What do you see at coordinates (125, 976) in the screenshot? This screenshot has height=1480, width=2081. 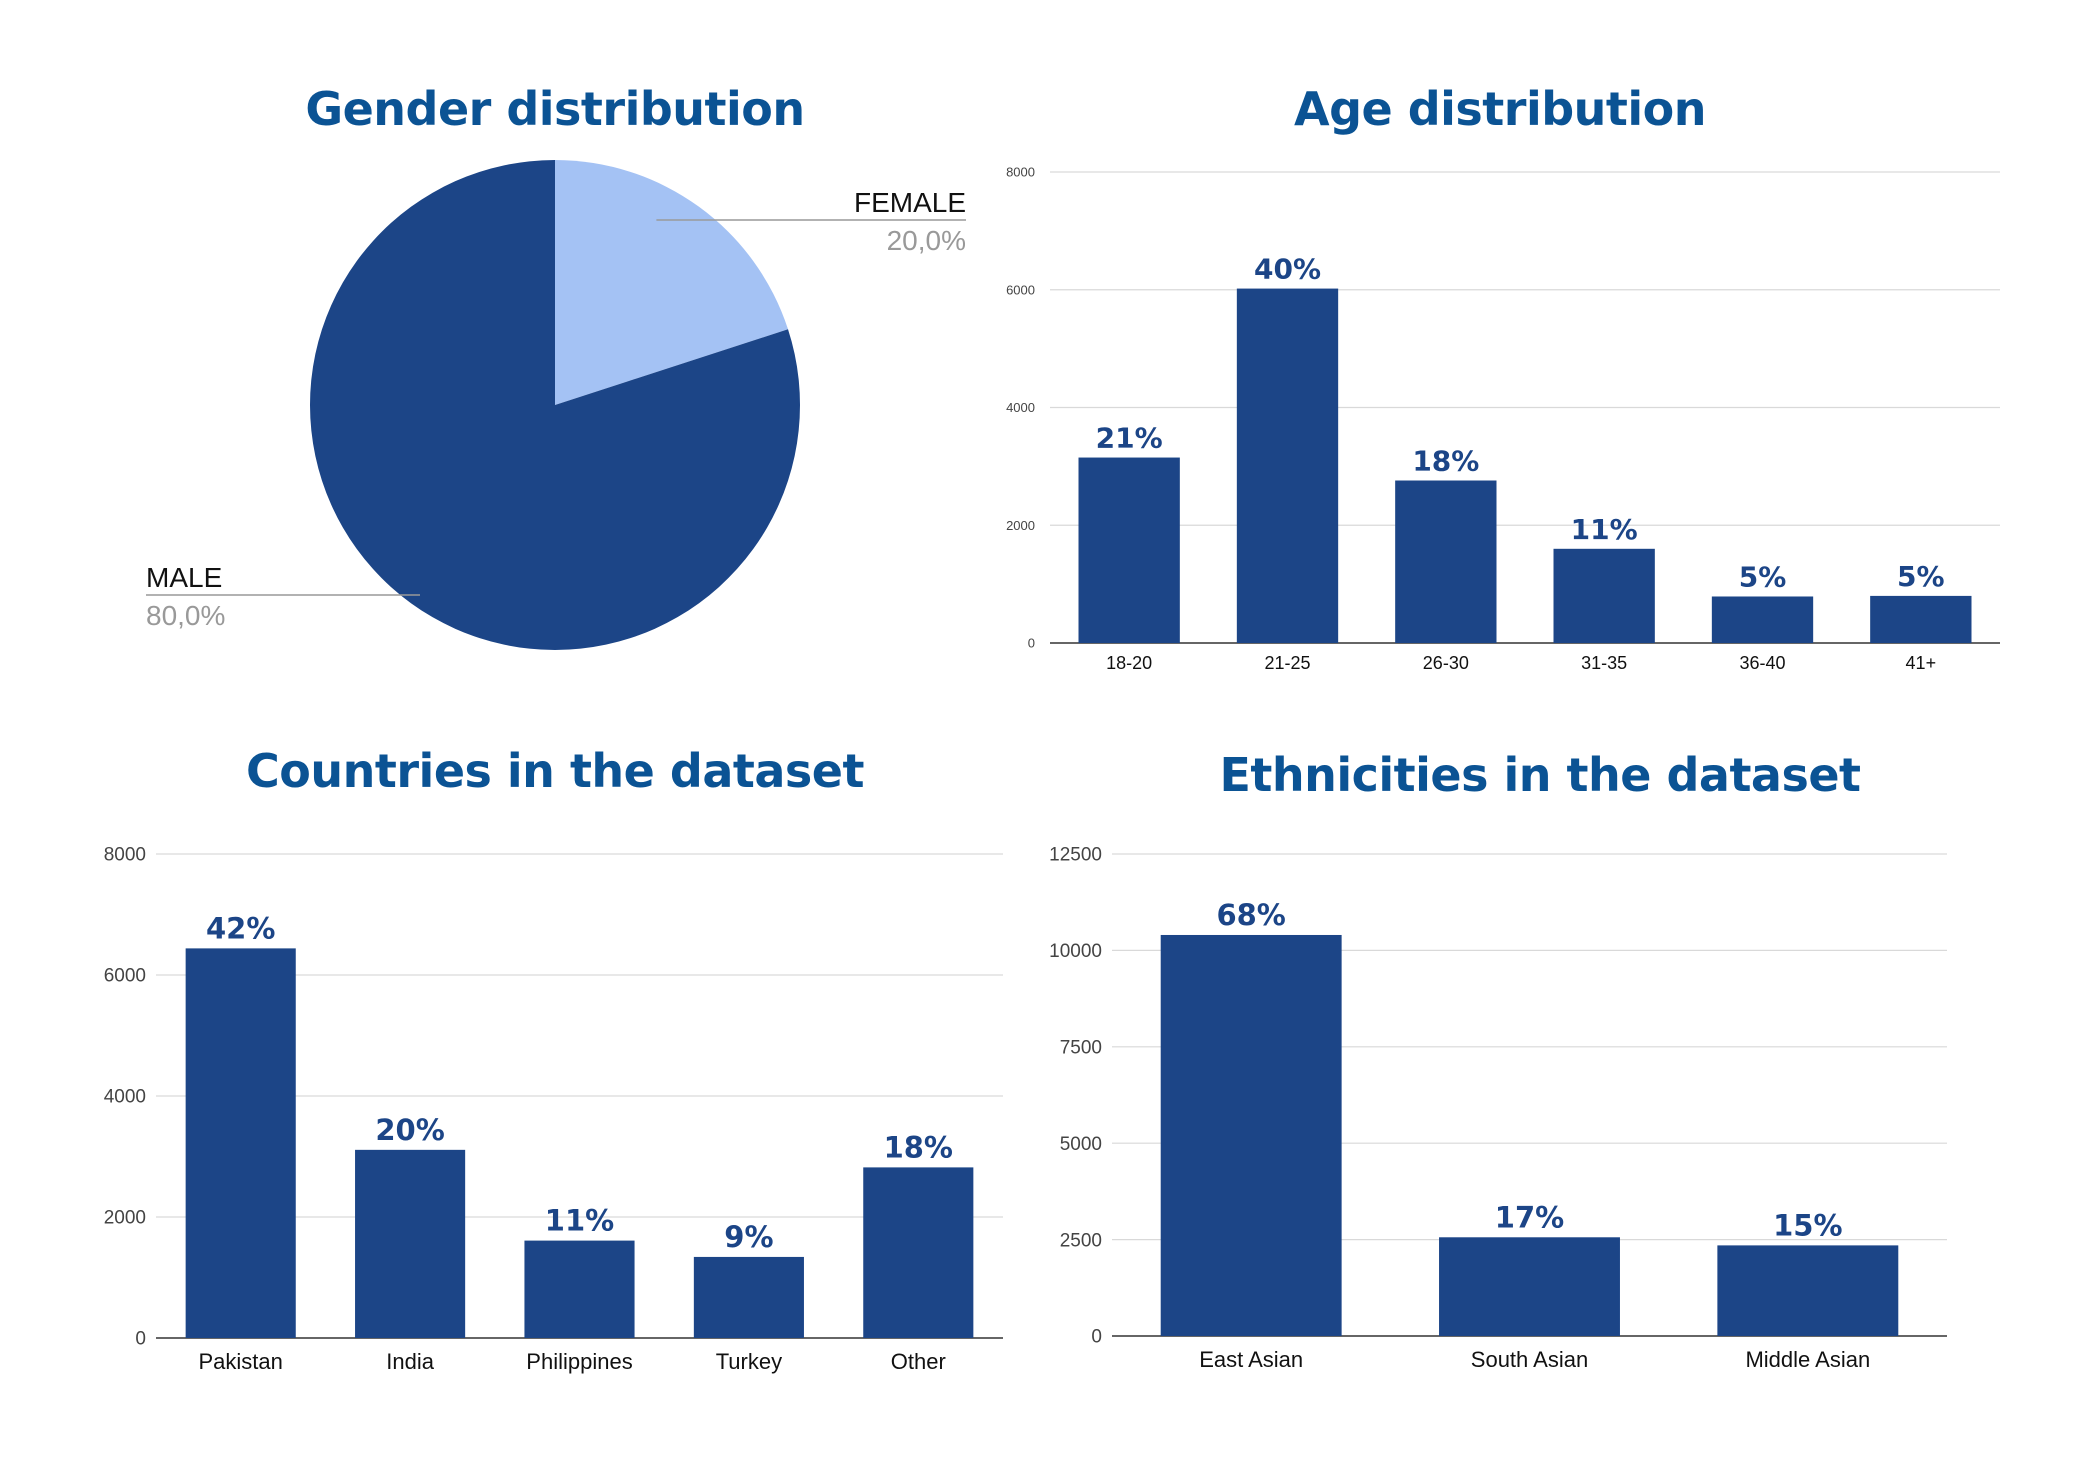 I see `countries-ytick-6000: 6000` at bounding box center [125, 976].